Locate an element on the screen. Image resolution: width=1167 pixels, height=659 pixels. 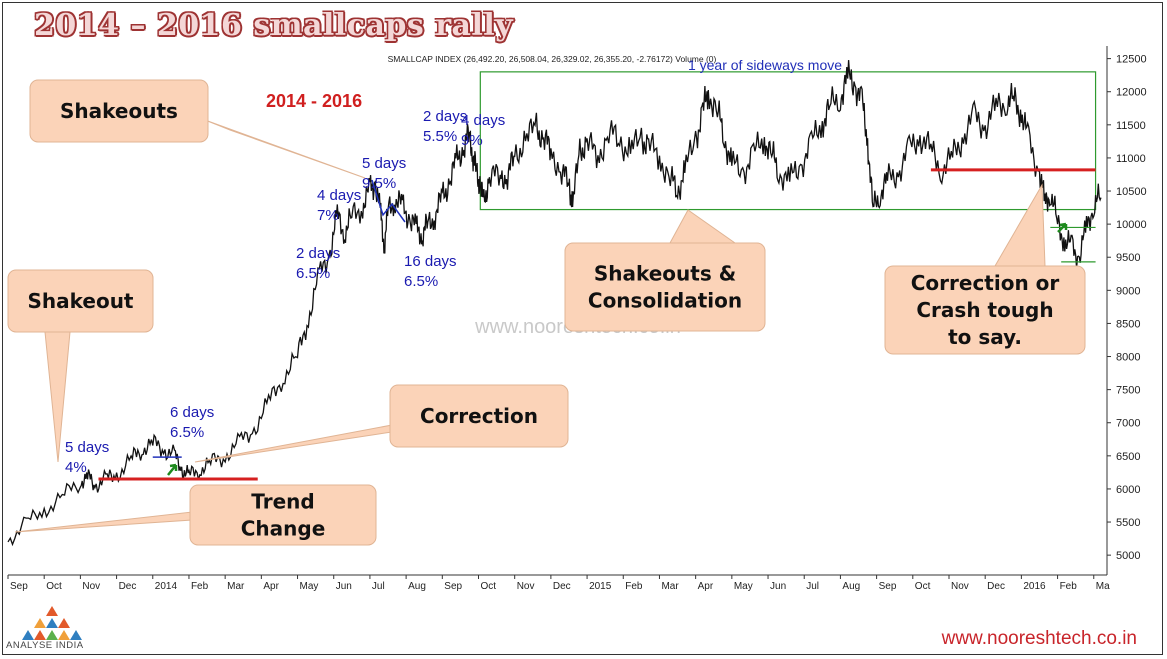
y-tick-label: 10500 is located at coordinates (1131, 192).